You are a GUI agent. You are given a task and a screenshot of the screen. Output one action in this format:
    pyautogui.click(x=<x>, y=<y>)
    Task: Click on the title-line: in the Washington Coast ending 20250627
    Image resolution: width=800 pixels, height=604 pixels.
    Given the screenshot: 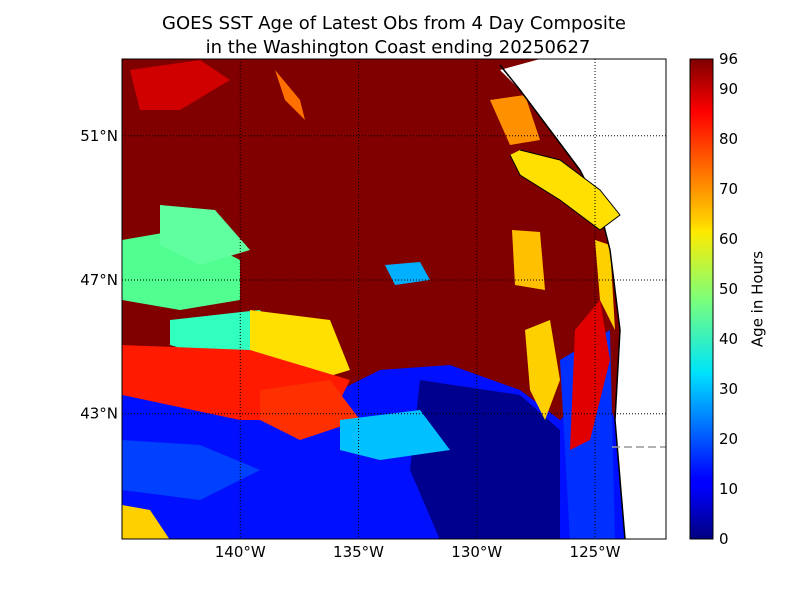 What is the action you would take?
    pyautogui.click(x=398, y=47)
    